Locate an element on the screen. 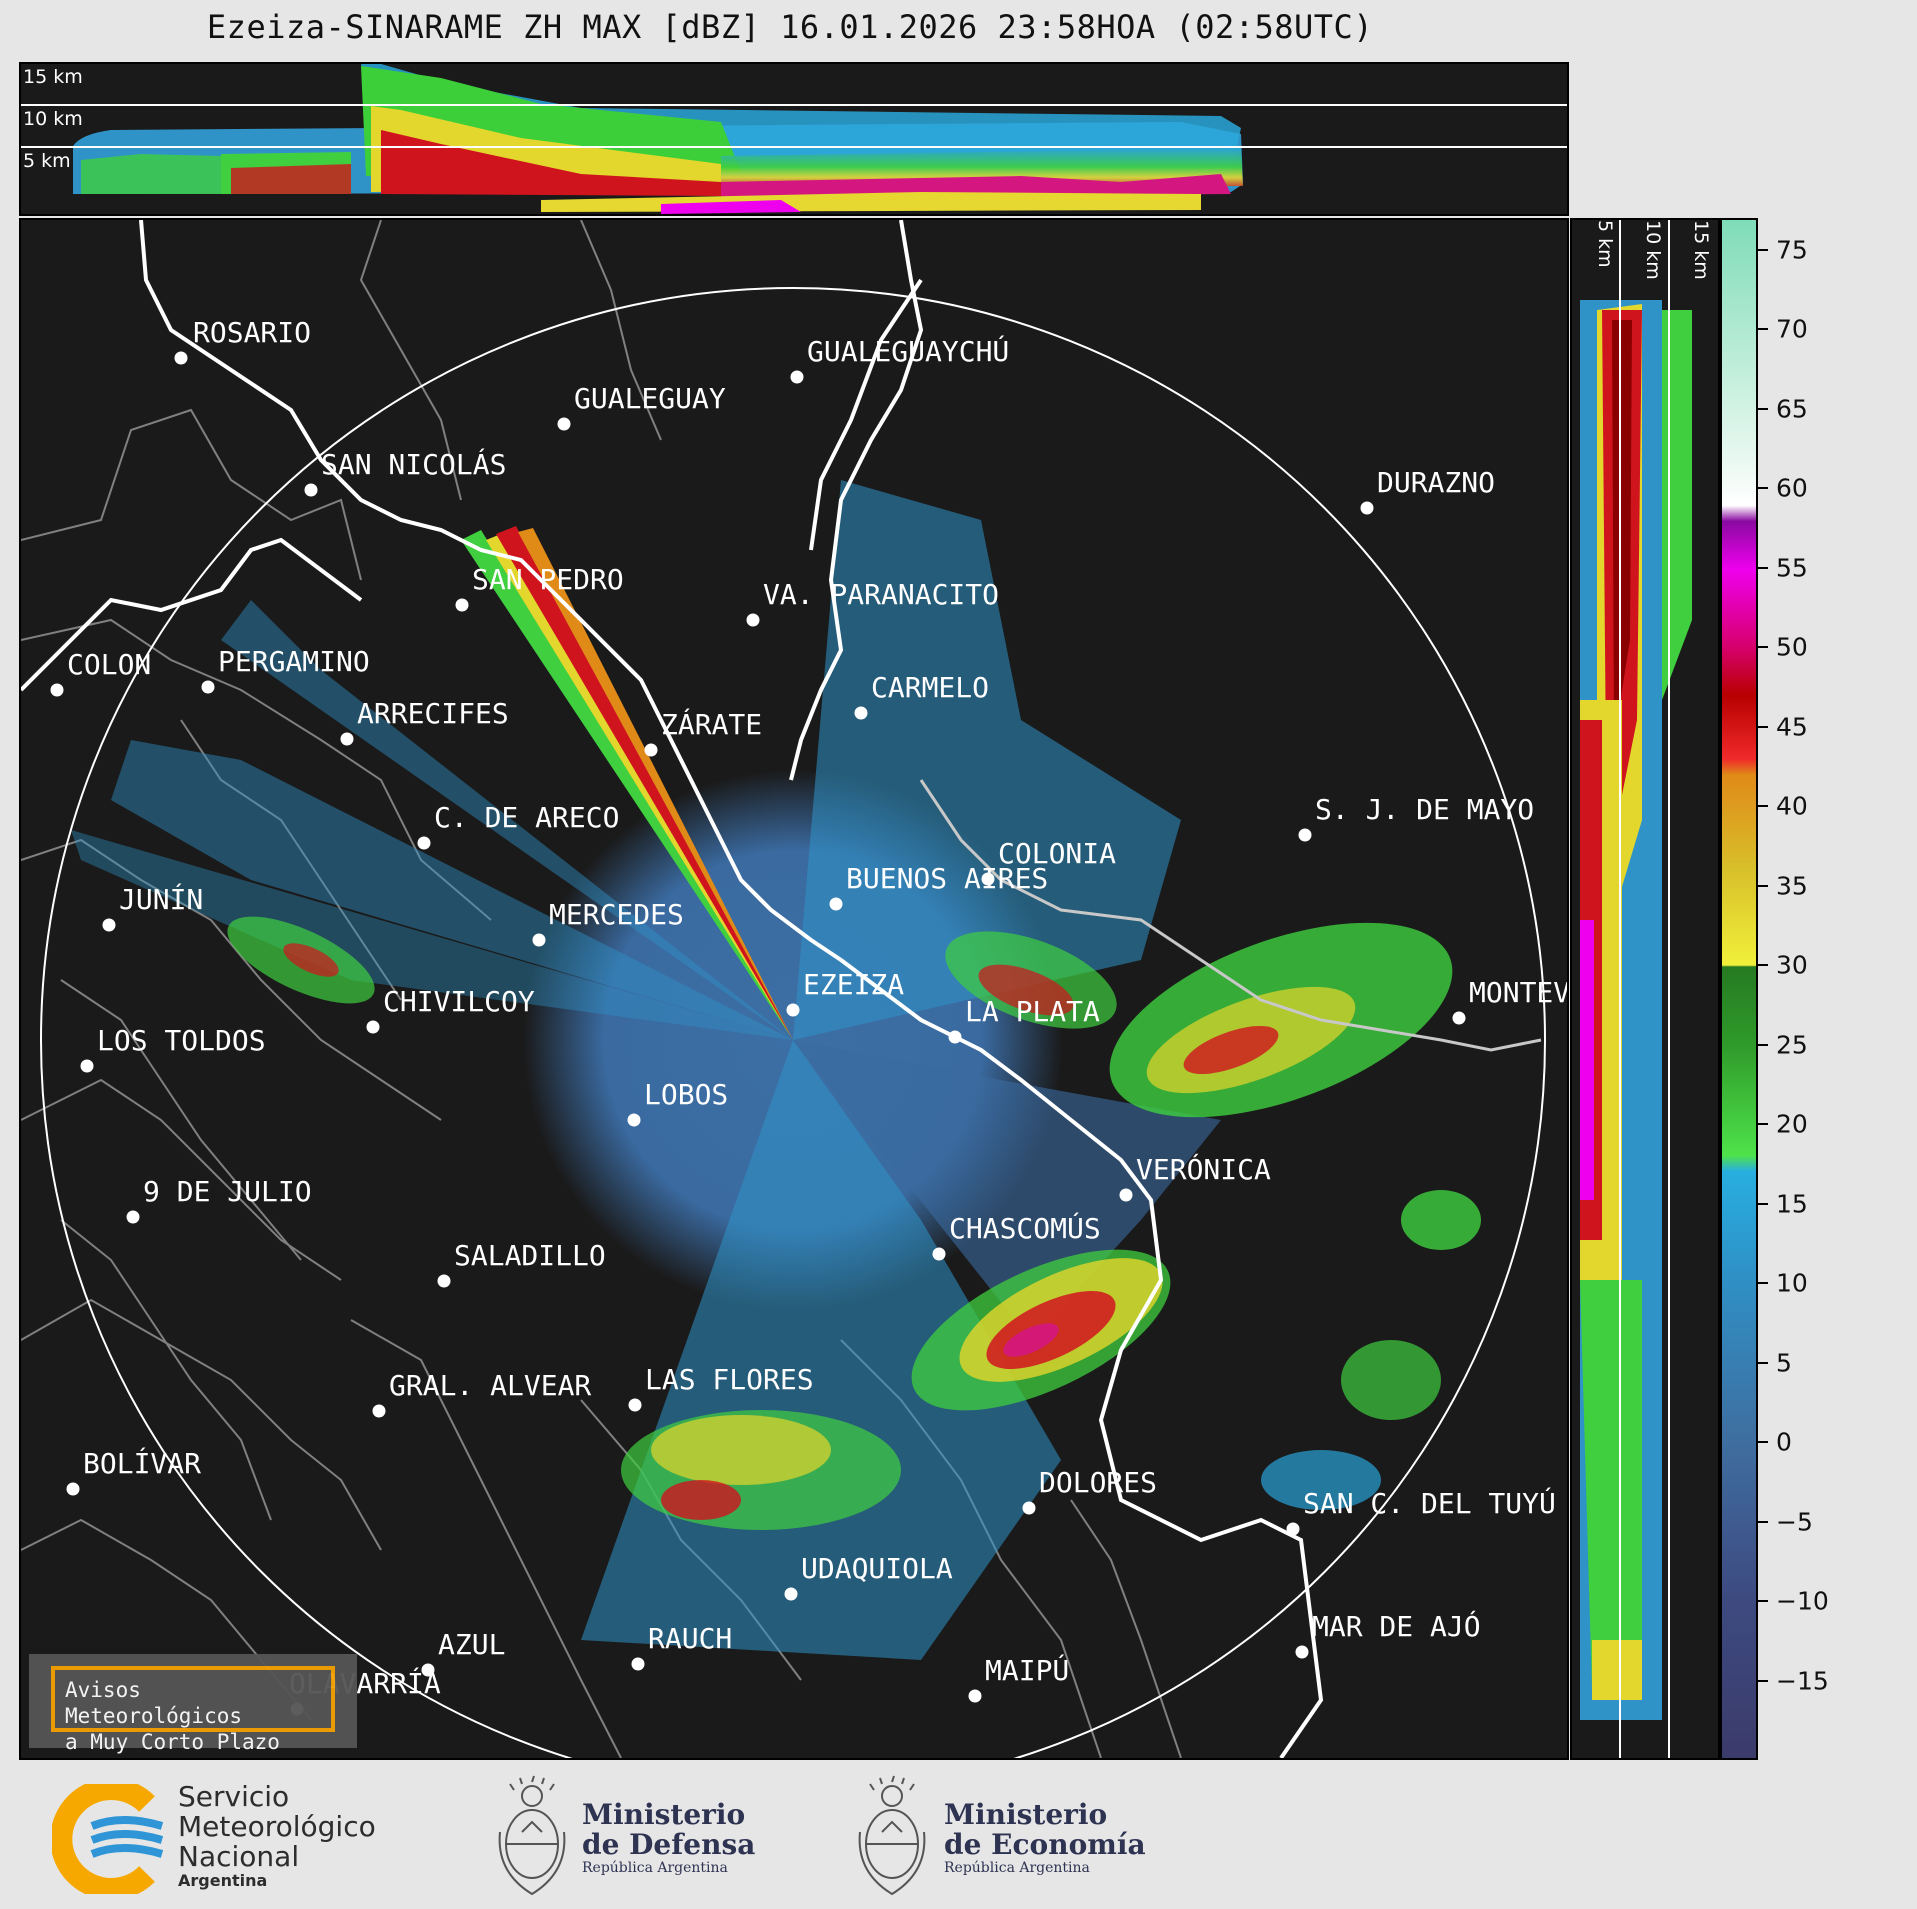  city-marker-lobos is located at coordinates (634, 1120).